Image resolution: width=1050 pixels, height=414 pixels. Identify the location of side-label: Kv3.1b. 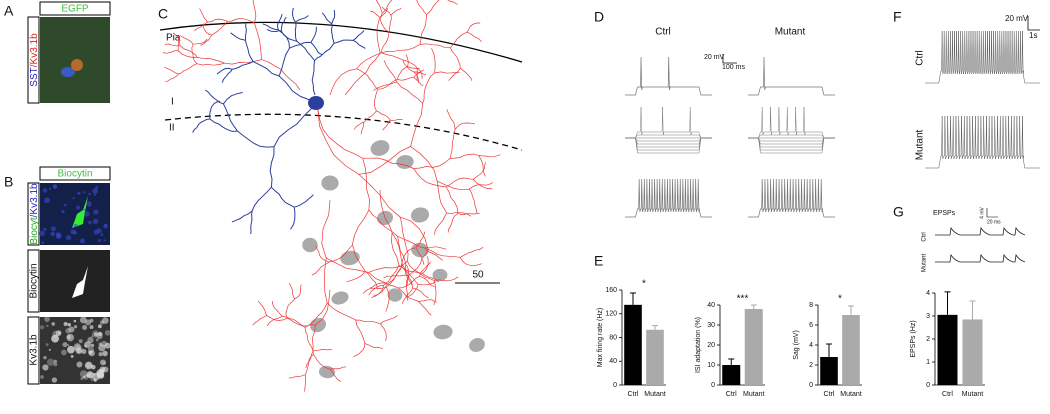
(34, 350).